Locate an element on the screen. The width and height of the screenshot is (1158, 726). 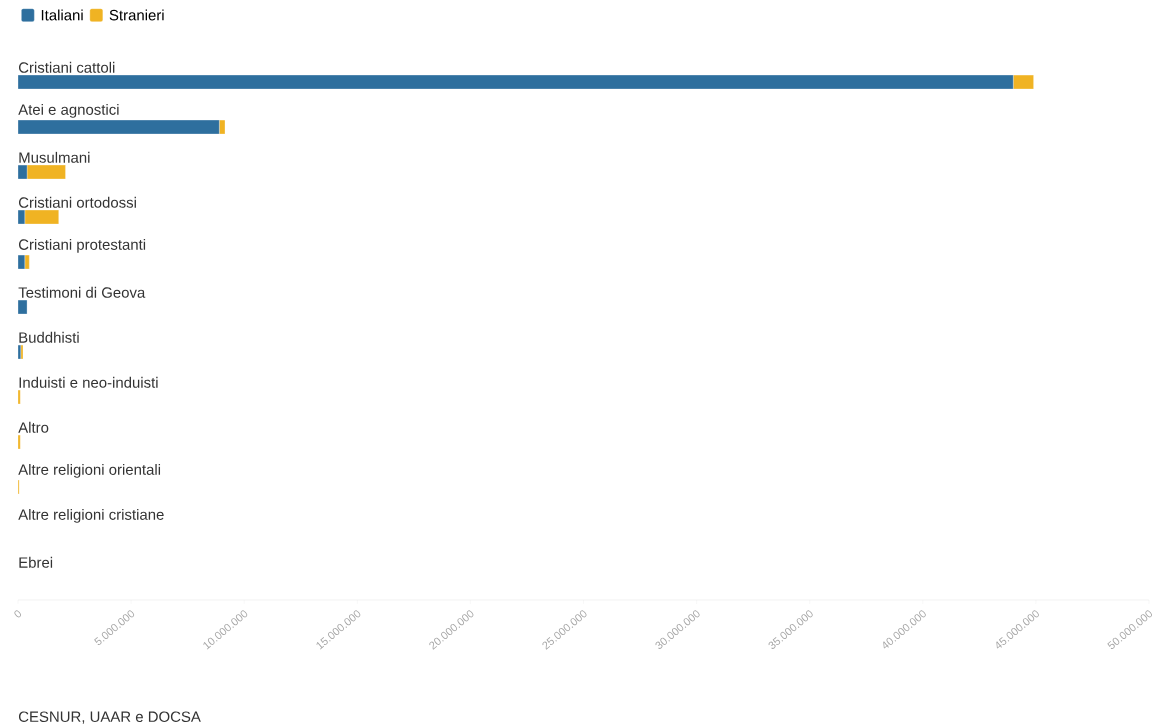
y-tick-label: Buddhisti is located at coordinates (49, 337).